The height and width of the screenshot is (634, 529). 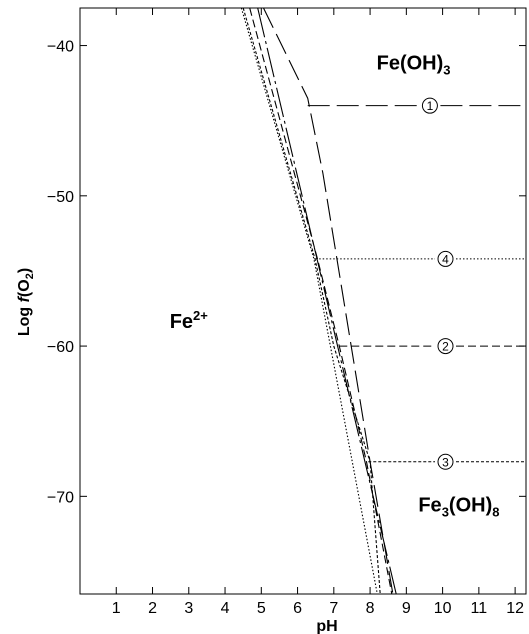 I want to click on x-tick-label: 7, so click(x=333, y=608).